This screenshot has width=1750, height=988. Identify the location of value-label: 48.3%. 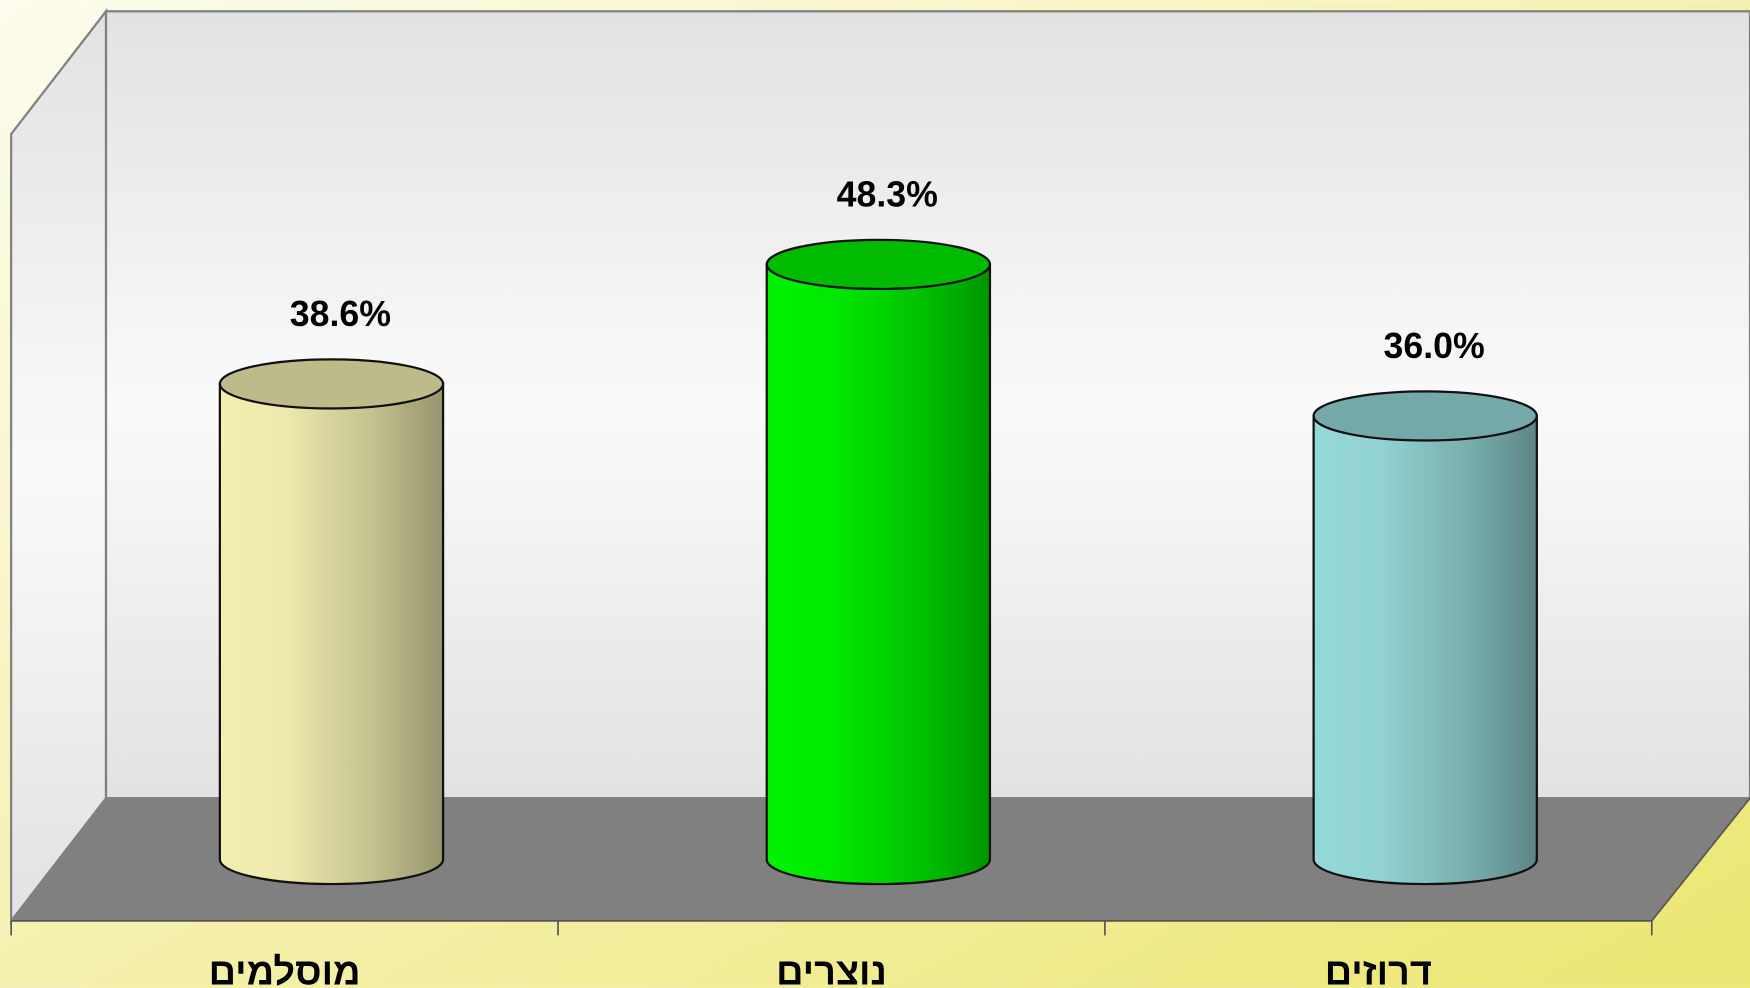
(887, 194).